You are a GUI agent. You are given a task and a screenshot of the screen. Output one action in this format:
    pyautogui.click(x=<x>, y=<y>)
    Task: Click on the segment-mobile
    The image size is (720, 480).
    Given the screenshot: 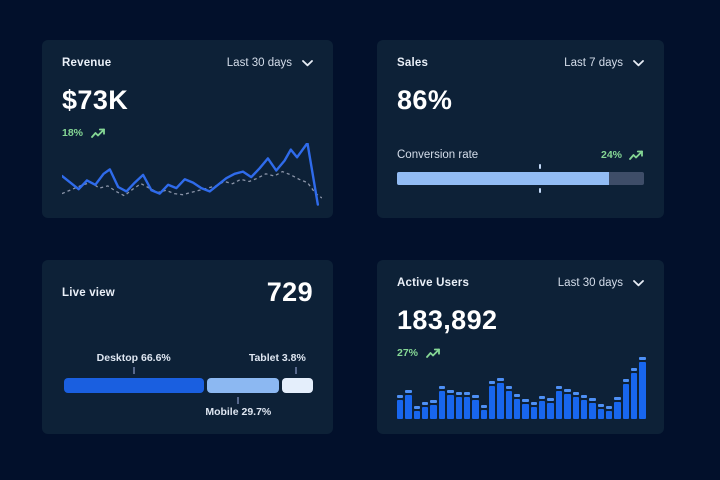 What is the action you would take?
    pyautogui.click(x=243, y=385)
    